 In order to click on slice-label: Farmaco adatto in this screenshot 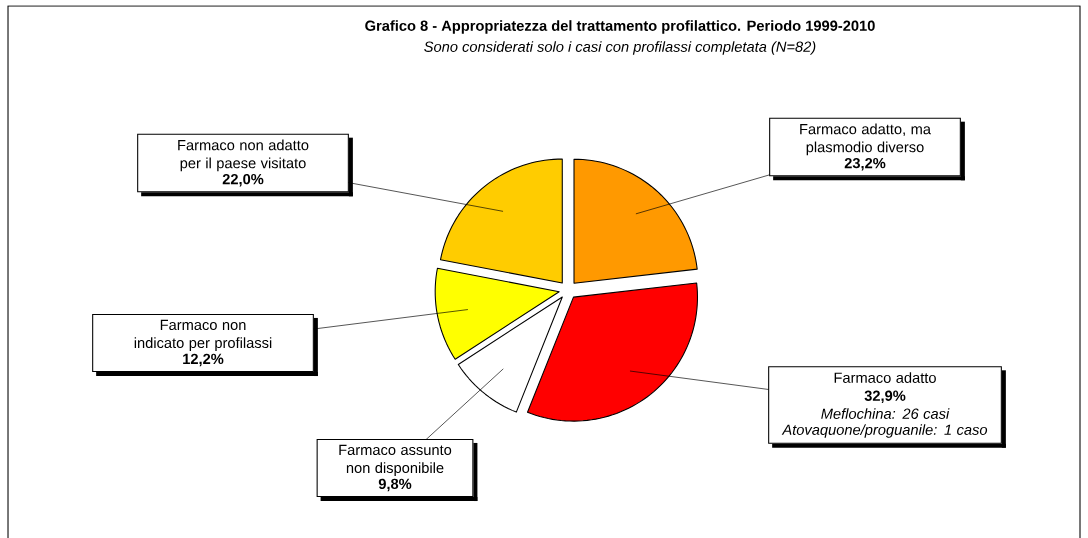, I will do `click(885, 377)`.